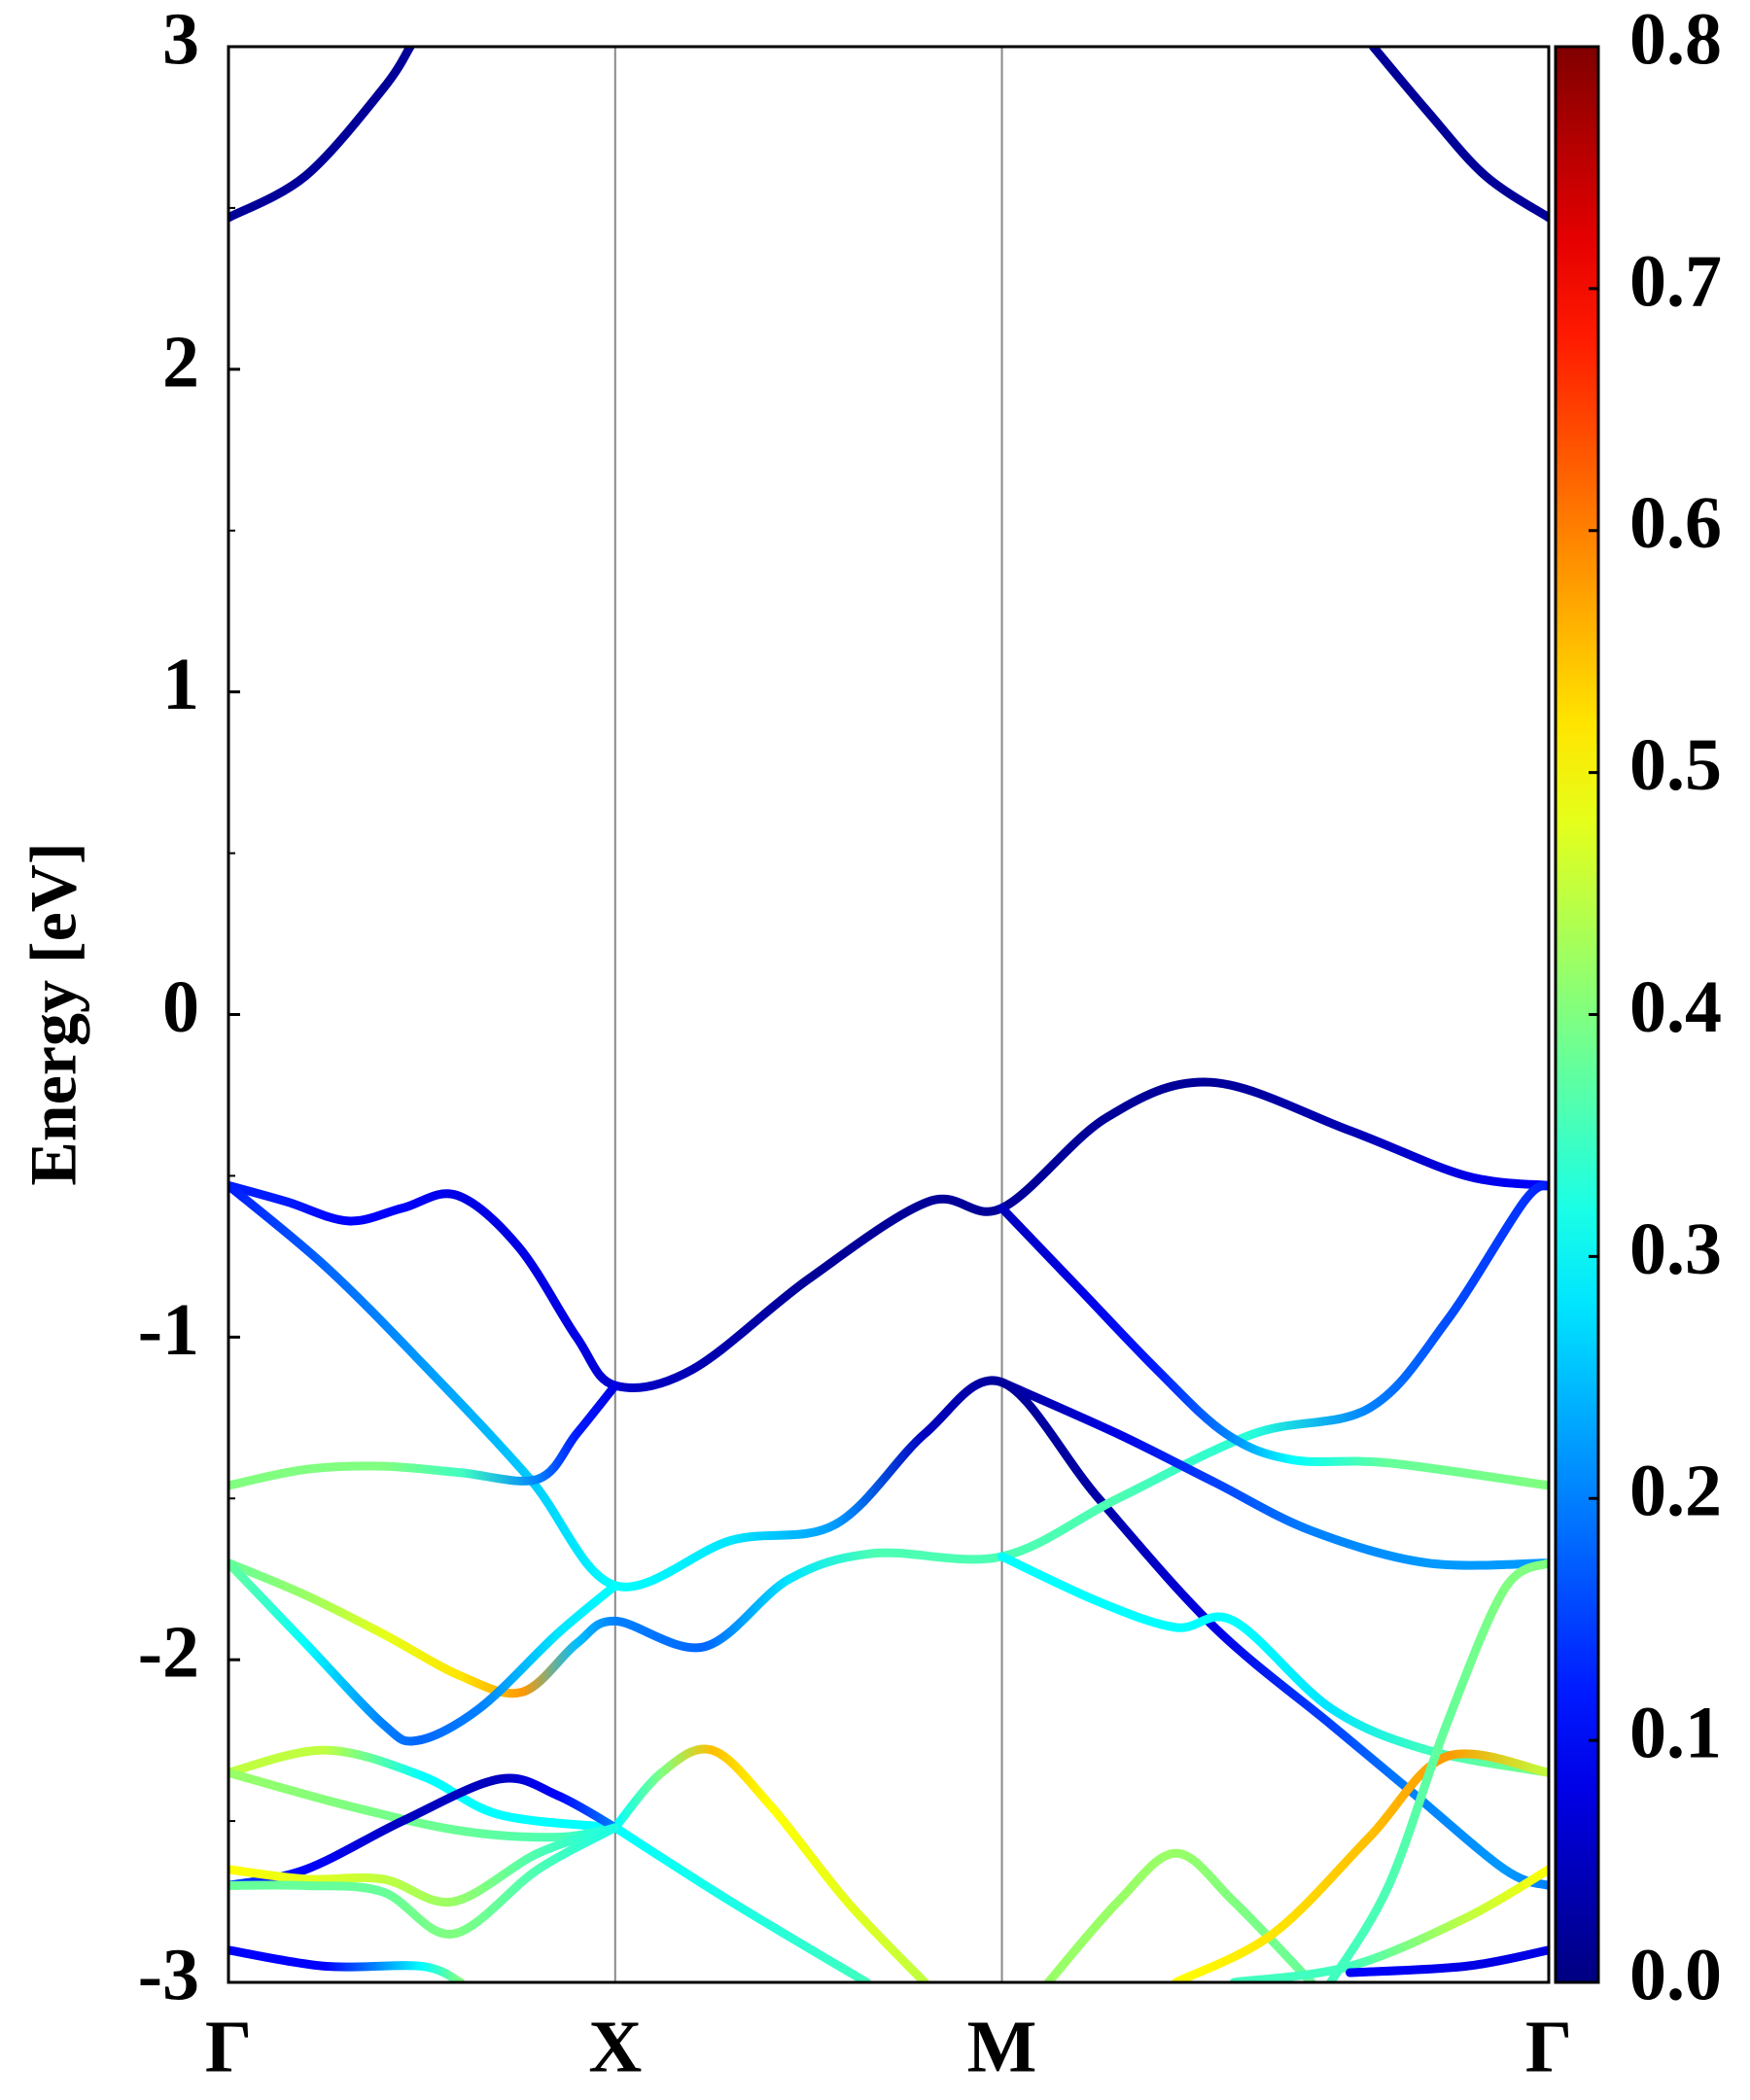 The image size is (1750, 2100). What do you see at coordinates (1675, 1974) in the screenshot?
I see `colorbar-tick-label: 0.0` at bounding box center [1675, 1974].